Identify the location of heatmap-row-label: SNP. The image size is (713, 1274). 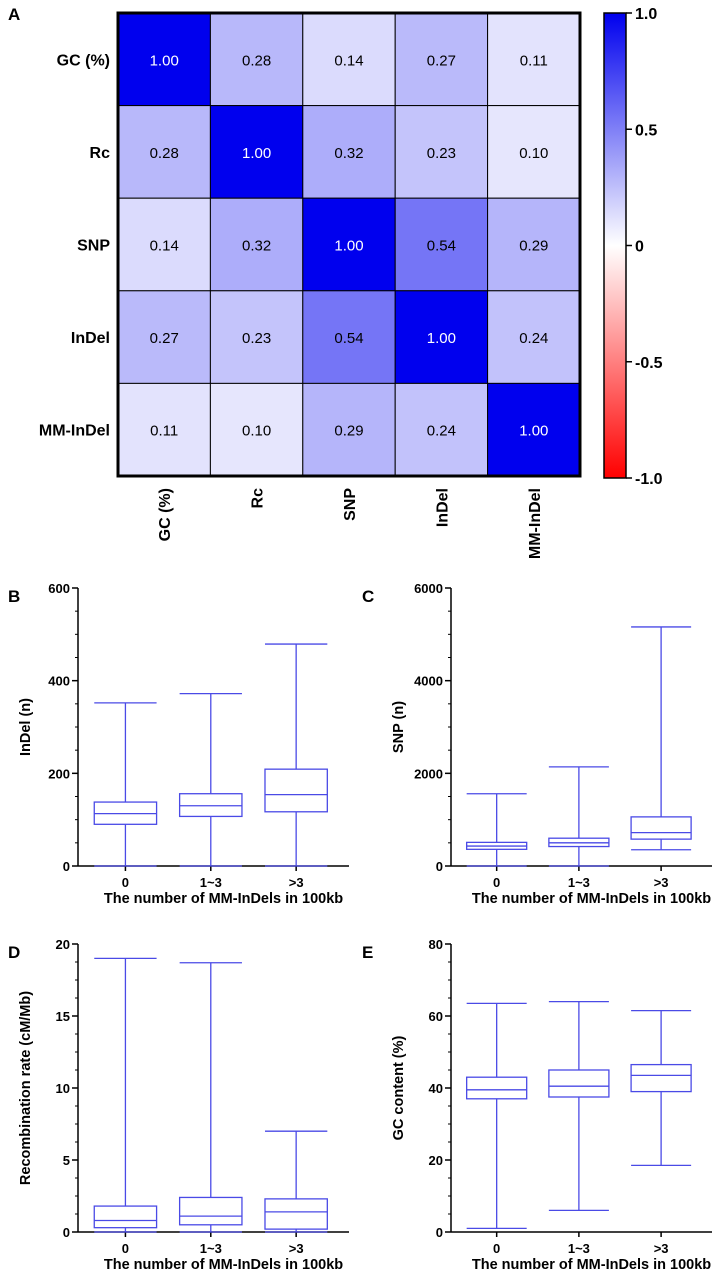
(93, 246).